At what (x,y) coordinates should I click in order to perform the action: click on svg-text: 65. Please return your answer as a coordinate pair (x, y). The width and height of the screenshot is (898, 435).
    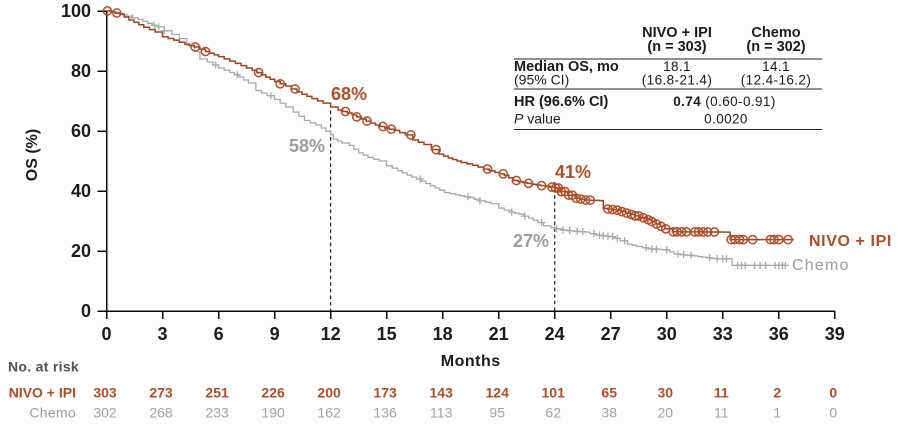
    Looking at the image, I should click on (609, 393).